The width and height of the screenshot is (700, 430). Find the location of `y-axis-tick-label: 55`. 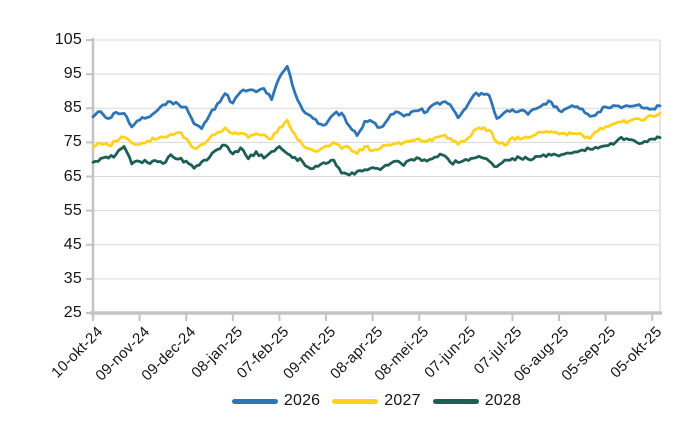

y-axis-tick-label: 55 is located at coordinates (72, 210).